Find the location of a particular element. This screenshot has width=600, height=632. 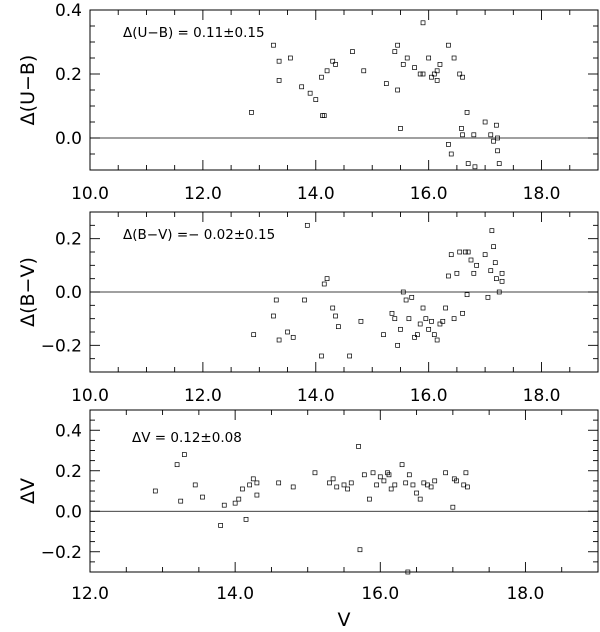

y-axis-title: Δ(B−V) is located at coordinates (28, 292).